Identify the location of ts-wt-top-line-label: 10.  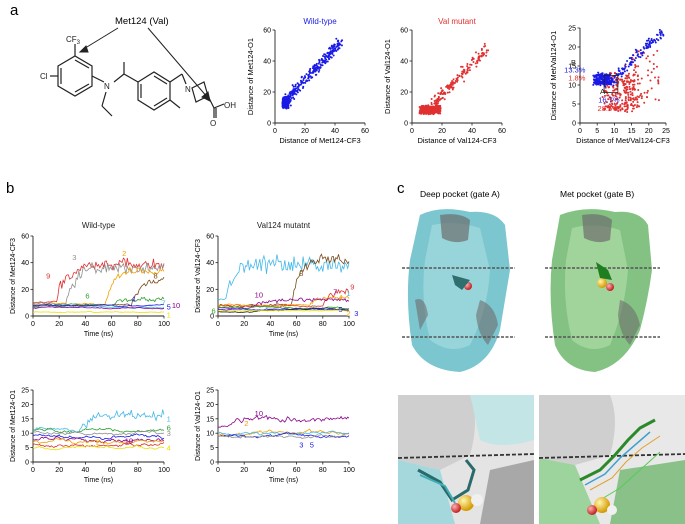
(176, 305).